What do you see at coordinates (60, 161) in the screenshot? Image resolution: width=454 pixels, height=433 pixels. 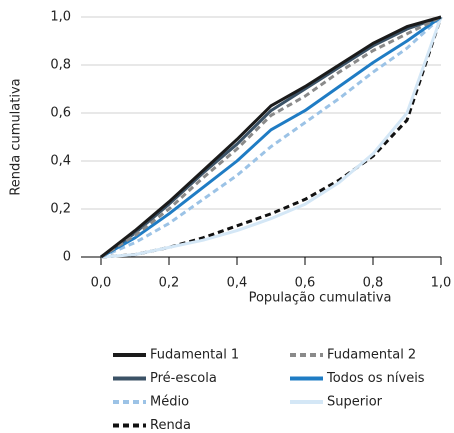 I see `y-tick-label: 0,4` at bounding box center [60, 161].